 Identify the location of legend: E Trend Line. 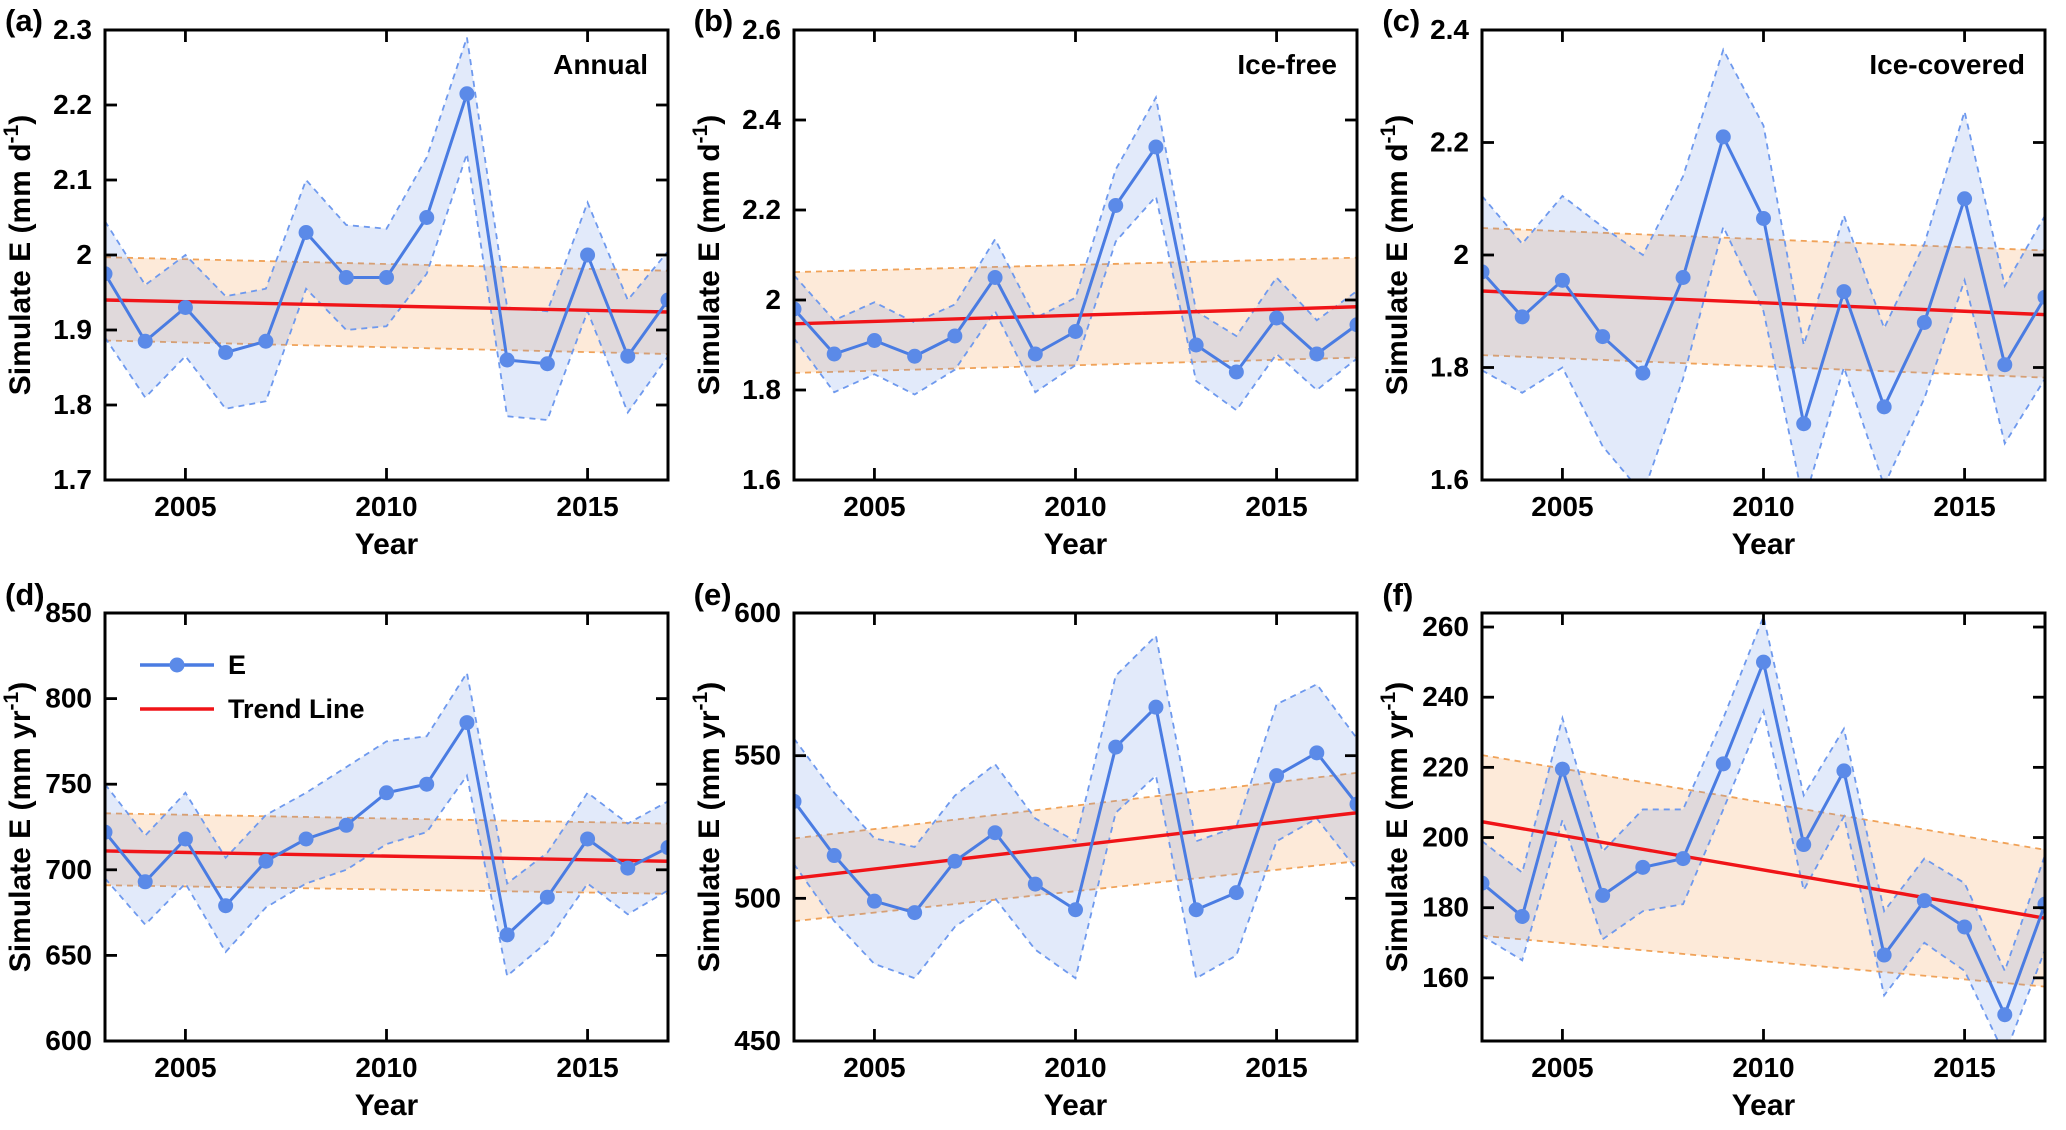
(252, 687).